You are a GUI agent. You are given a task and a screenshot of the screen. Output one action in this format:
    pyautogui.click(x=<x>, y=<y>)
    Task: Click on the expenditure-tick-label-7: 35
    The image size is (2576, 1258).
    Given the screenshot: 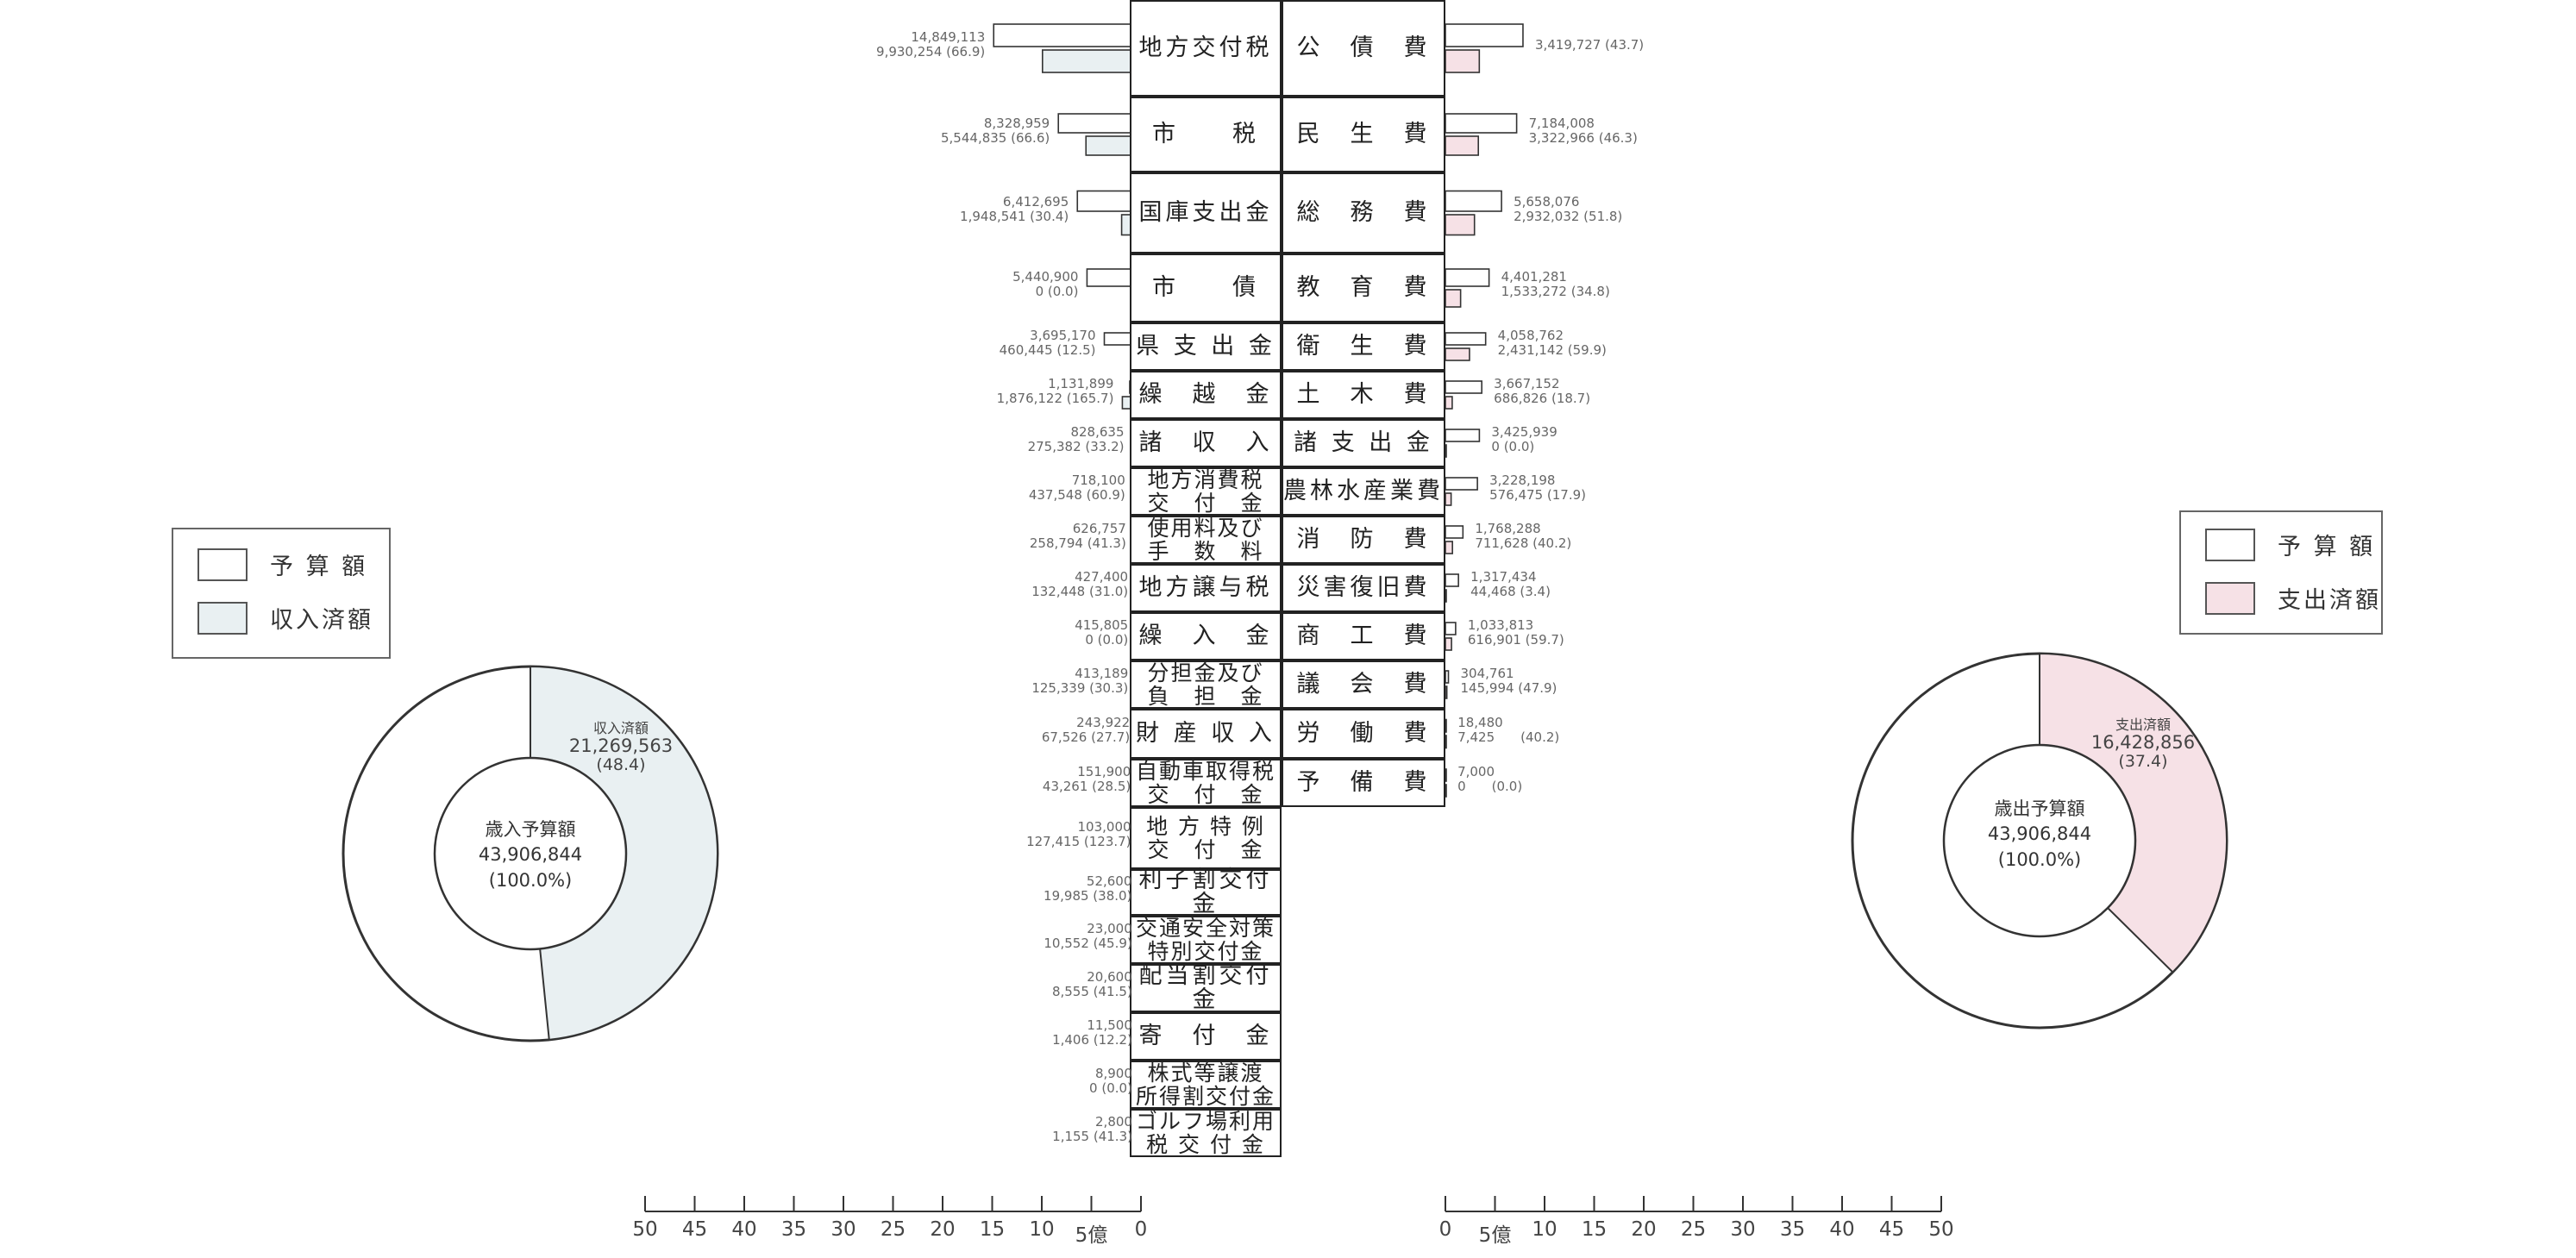 What is the action you would take?
    pyautogui.click(x=1792, y=1229)
    